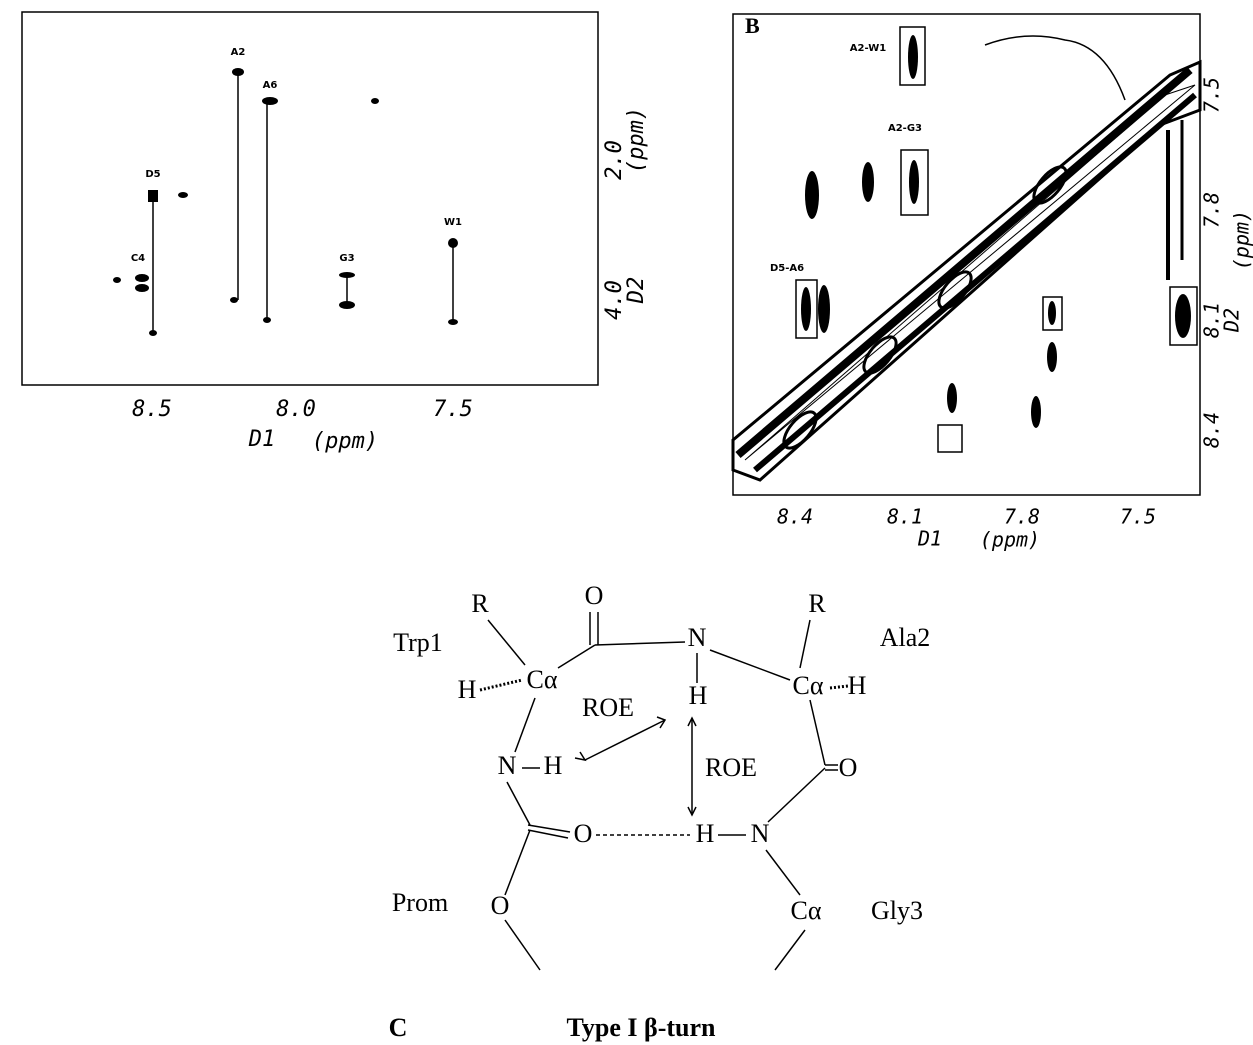 This screenshot has height=1045, width=1253. What do you see at coordinates (1212, 430) in the screenshot?
I see `y-tick-label: 8.4` at bounding box center [1212, 430].